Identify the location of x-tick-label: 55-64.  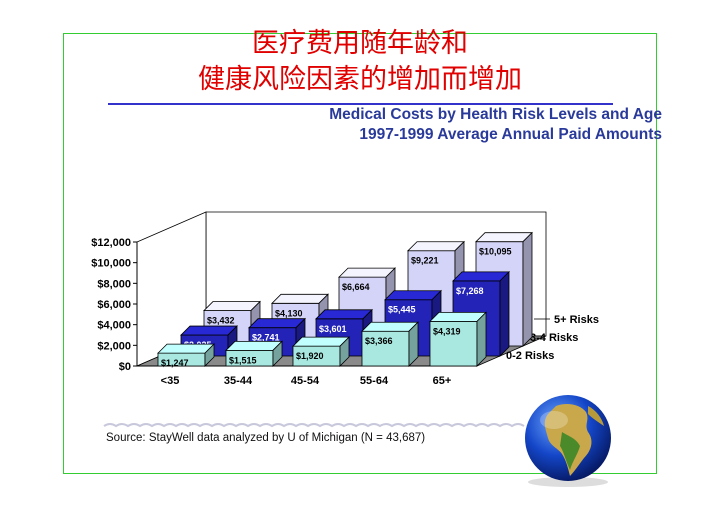
(374, 381).